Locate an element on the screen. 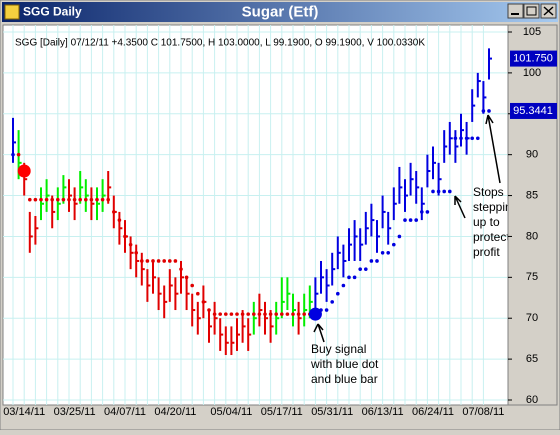  annotation: and blue bar is located at coordinates (344, 379).